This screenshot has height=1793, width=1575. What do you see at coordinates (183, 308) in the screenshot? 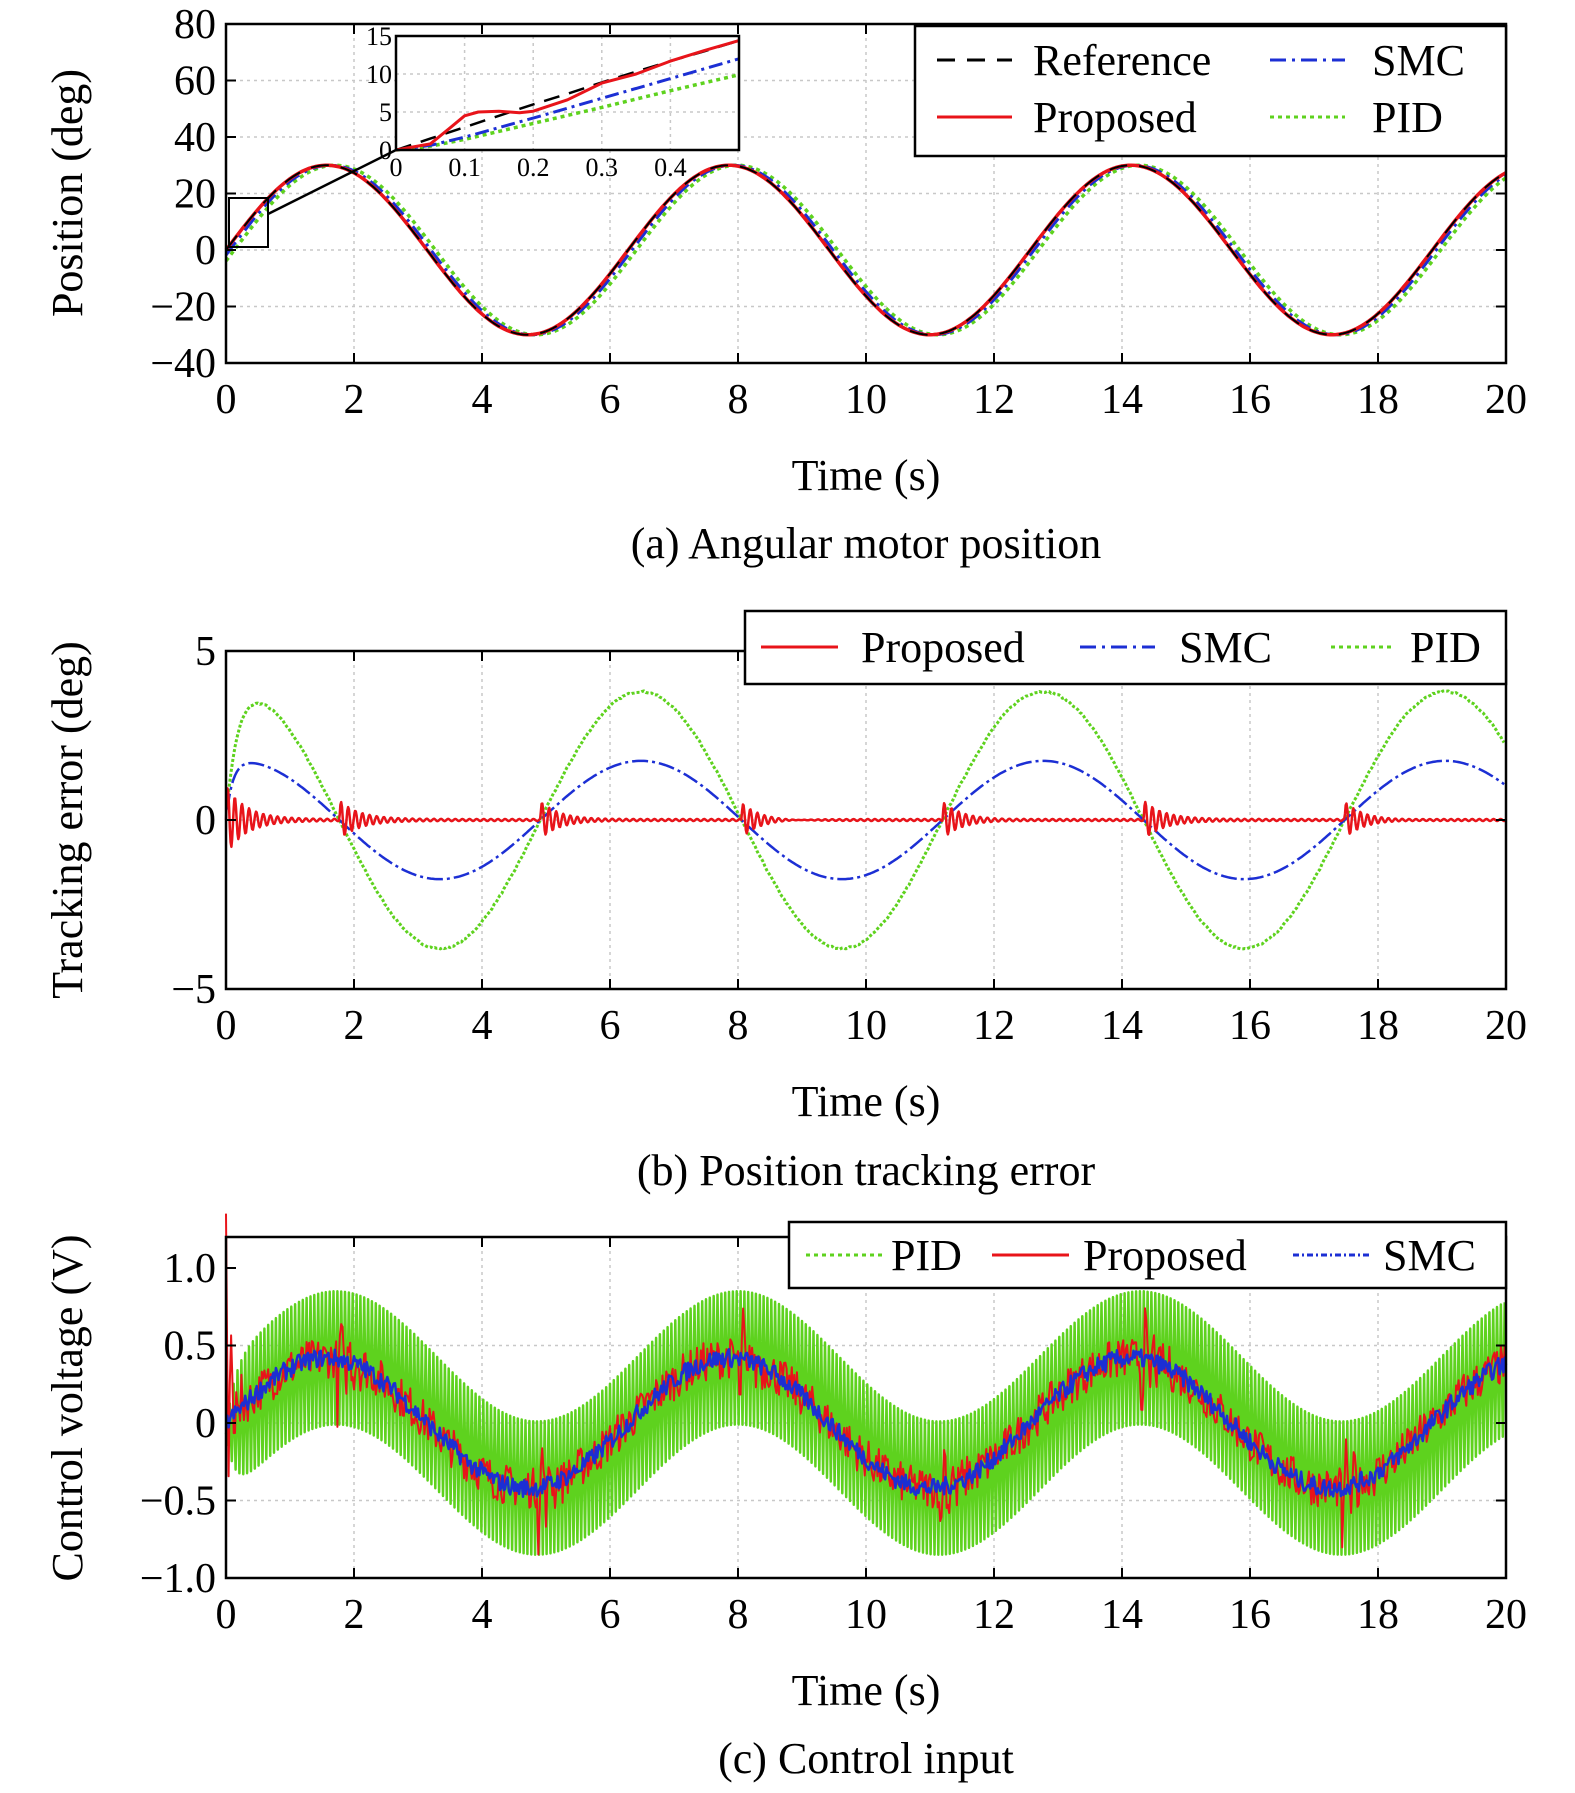
I see `y-tick-label: −20` at bounding box center [183, 308].